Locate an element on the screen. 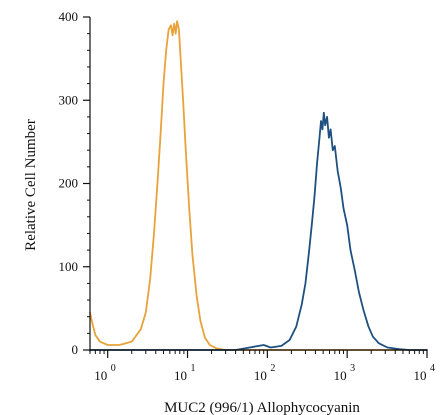 The image size is (443, 415). y-tick-label: 400 is located at coordinates (69, 16).